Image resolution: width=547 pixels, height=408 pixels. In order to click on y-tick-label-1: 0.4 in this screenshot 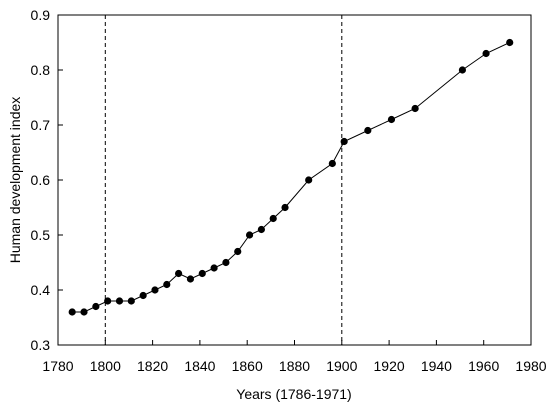, I will do `click(41, 290)`.